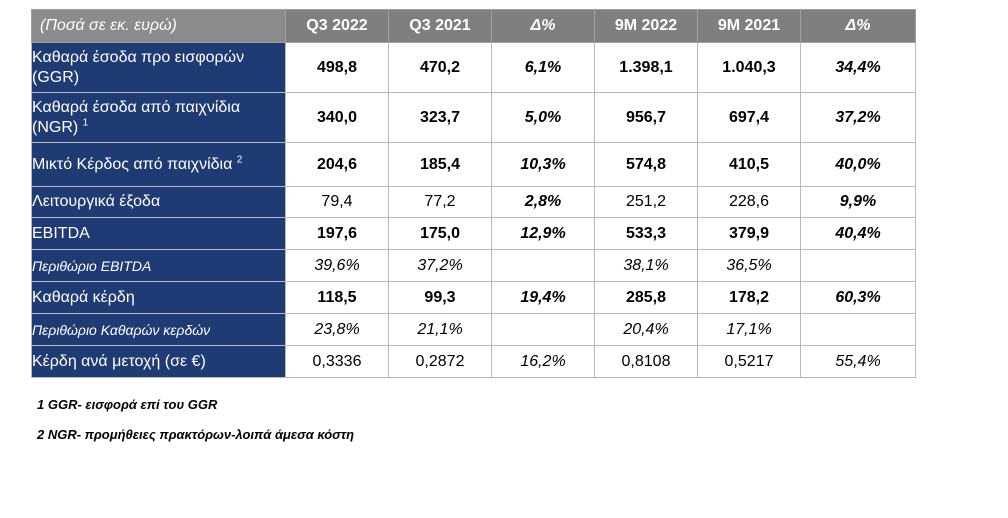 The image size is (1008, 518). Describe the element at coordinates (440, 67) in the screenshot. I see `cell-q3-2021: 470,2` at that location.